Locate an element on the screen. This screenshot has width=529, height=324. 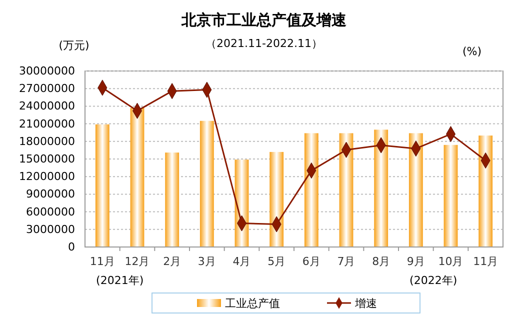
x-tick-label: 7月 is located at coordinates (346, 261).